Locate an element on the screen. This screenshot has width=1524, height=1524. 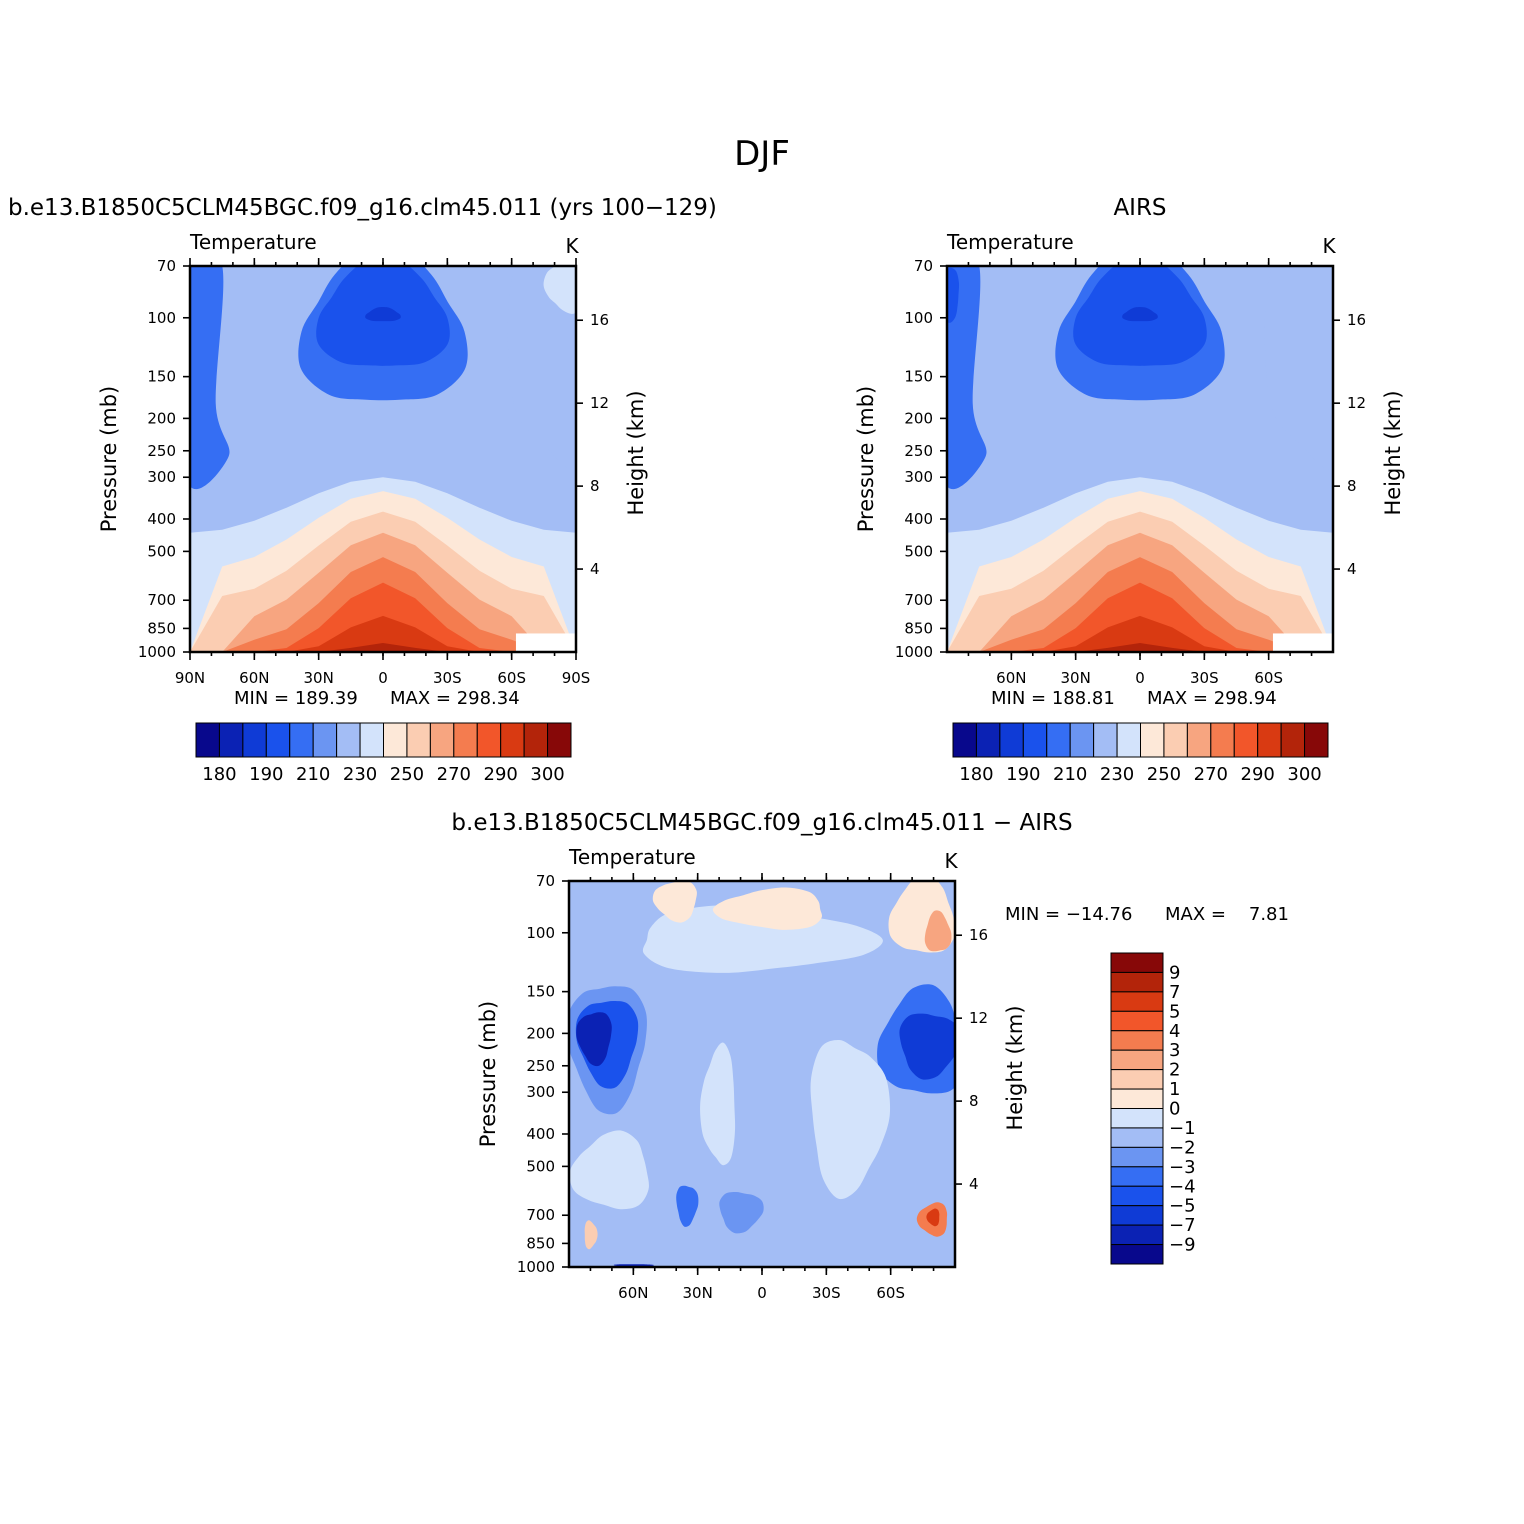
min-value: MIN = 188.81 is located at coordinates (1053, 698).